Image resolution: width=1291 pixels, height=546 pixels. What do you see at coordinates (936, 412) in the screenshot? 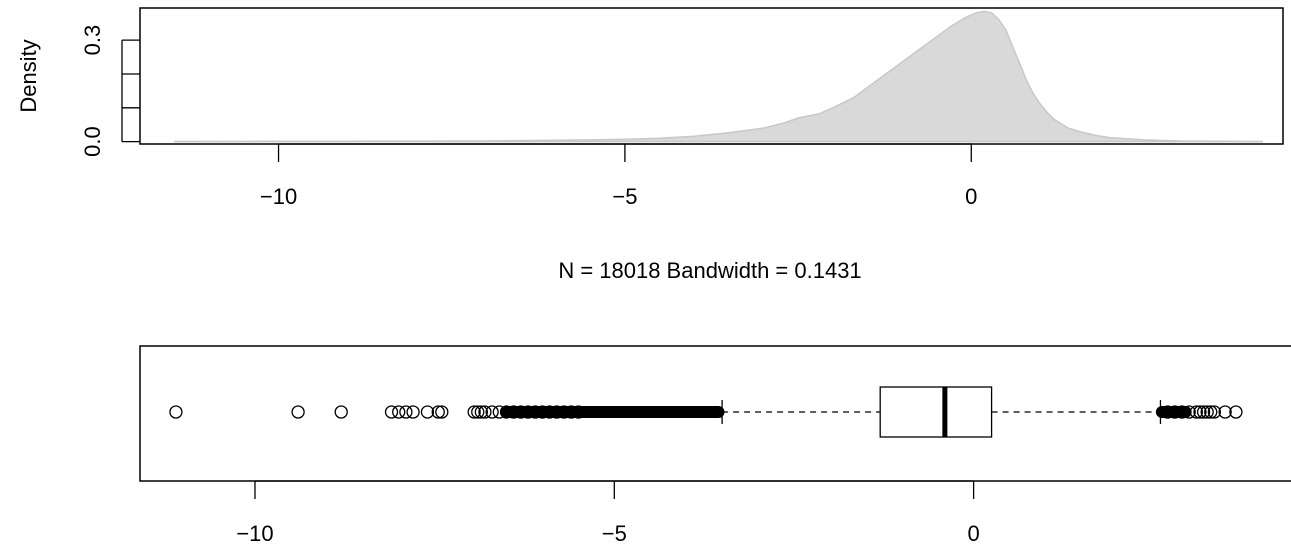
I see `iqr-box` at bounding box center [936, 412].